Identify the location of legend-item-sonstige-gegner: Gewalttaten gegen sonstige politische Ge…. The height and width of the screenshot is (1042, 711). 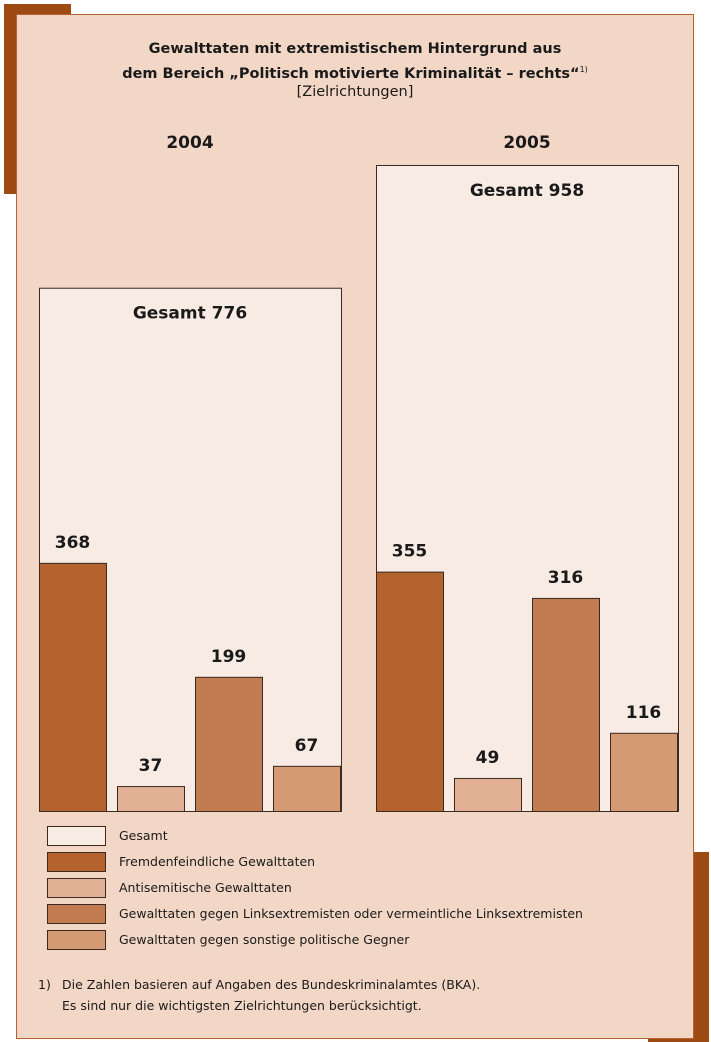
(357, 941).